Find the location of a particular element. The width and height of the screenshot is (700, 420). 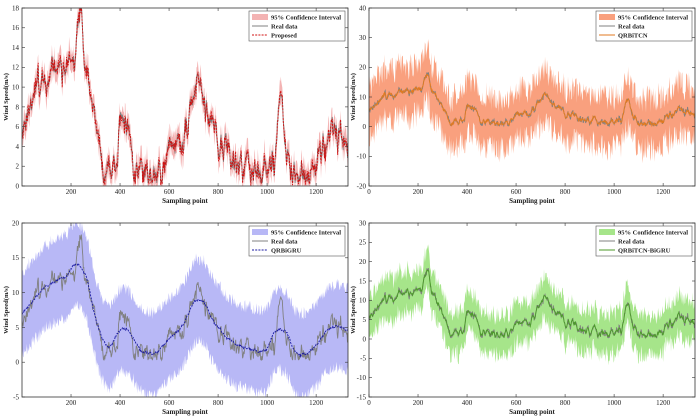

legend: 95% Confidence Interval Real data QRBiGRU is located at coordinates (297, 241).